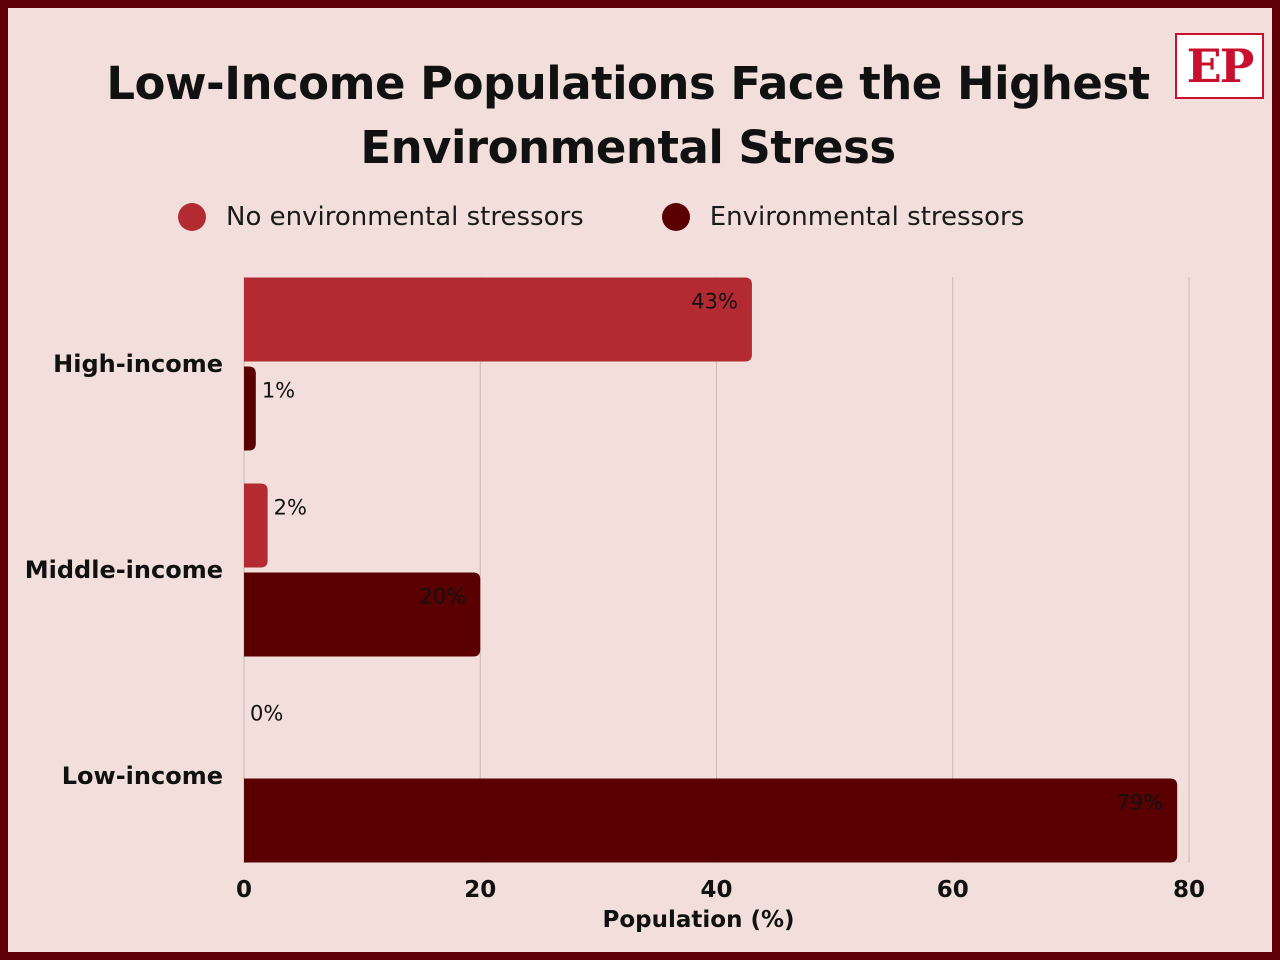 This screenshot has height=960, width=1280. What do you see at coordinates (498, 319) in the screenshot?
I see `bar-no-stressors-high-income` at bounding box center [498, 319].